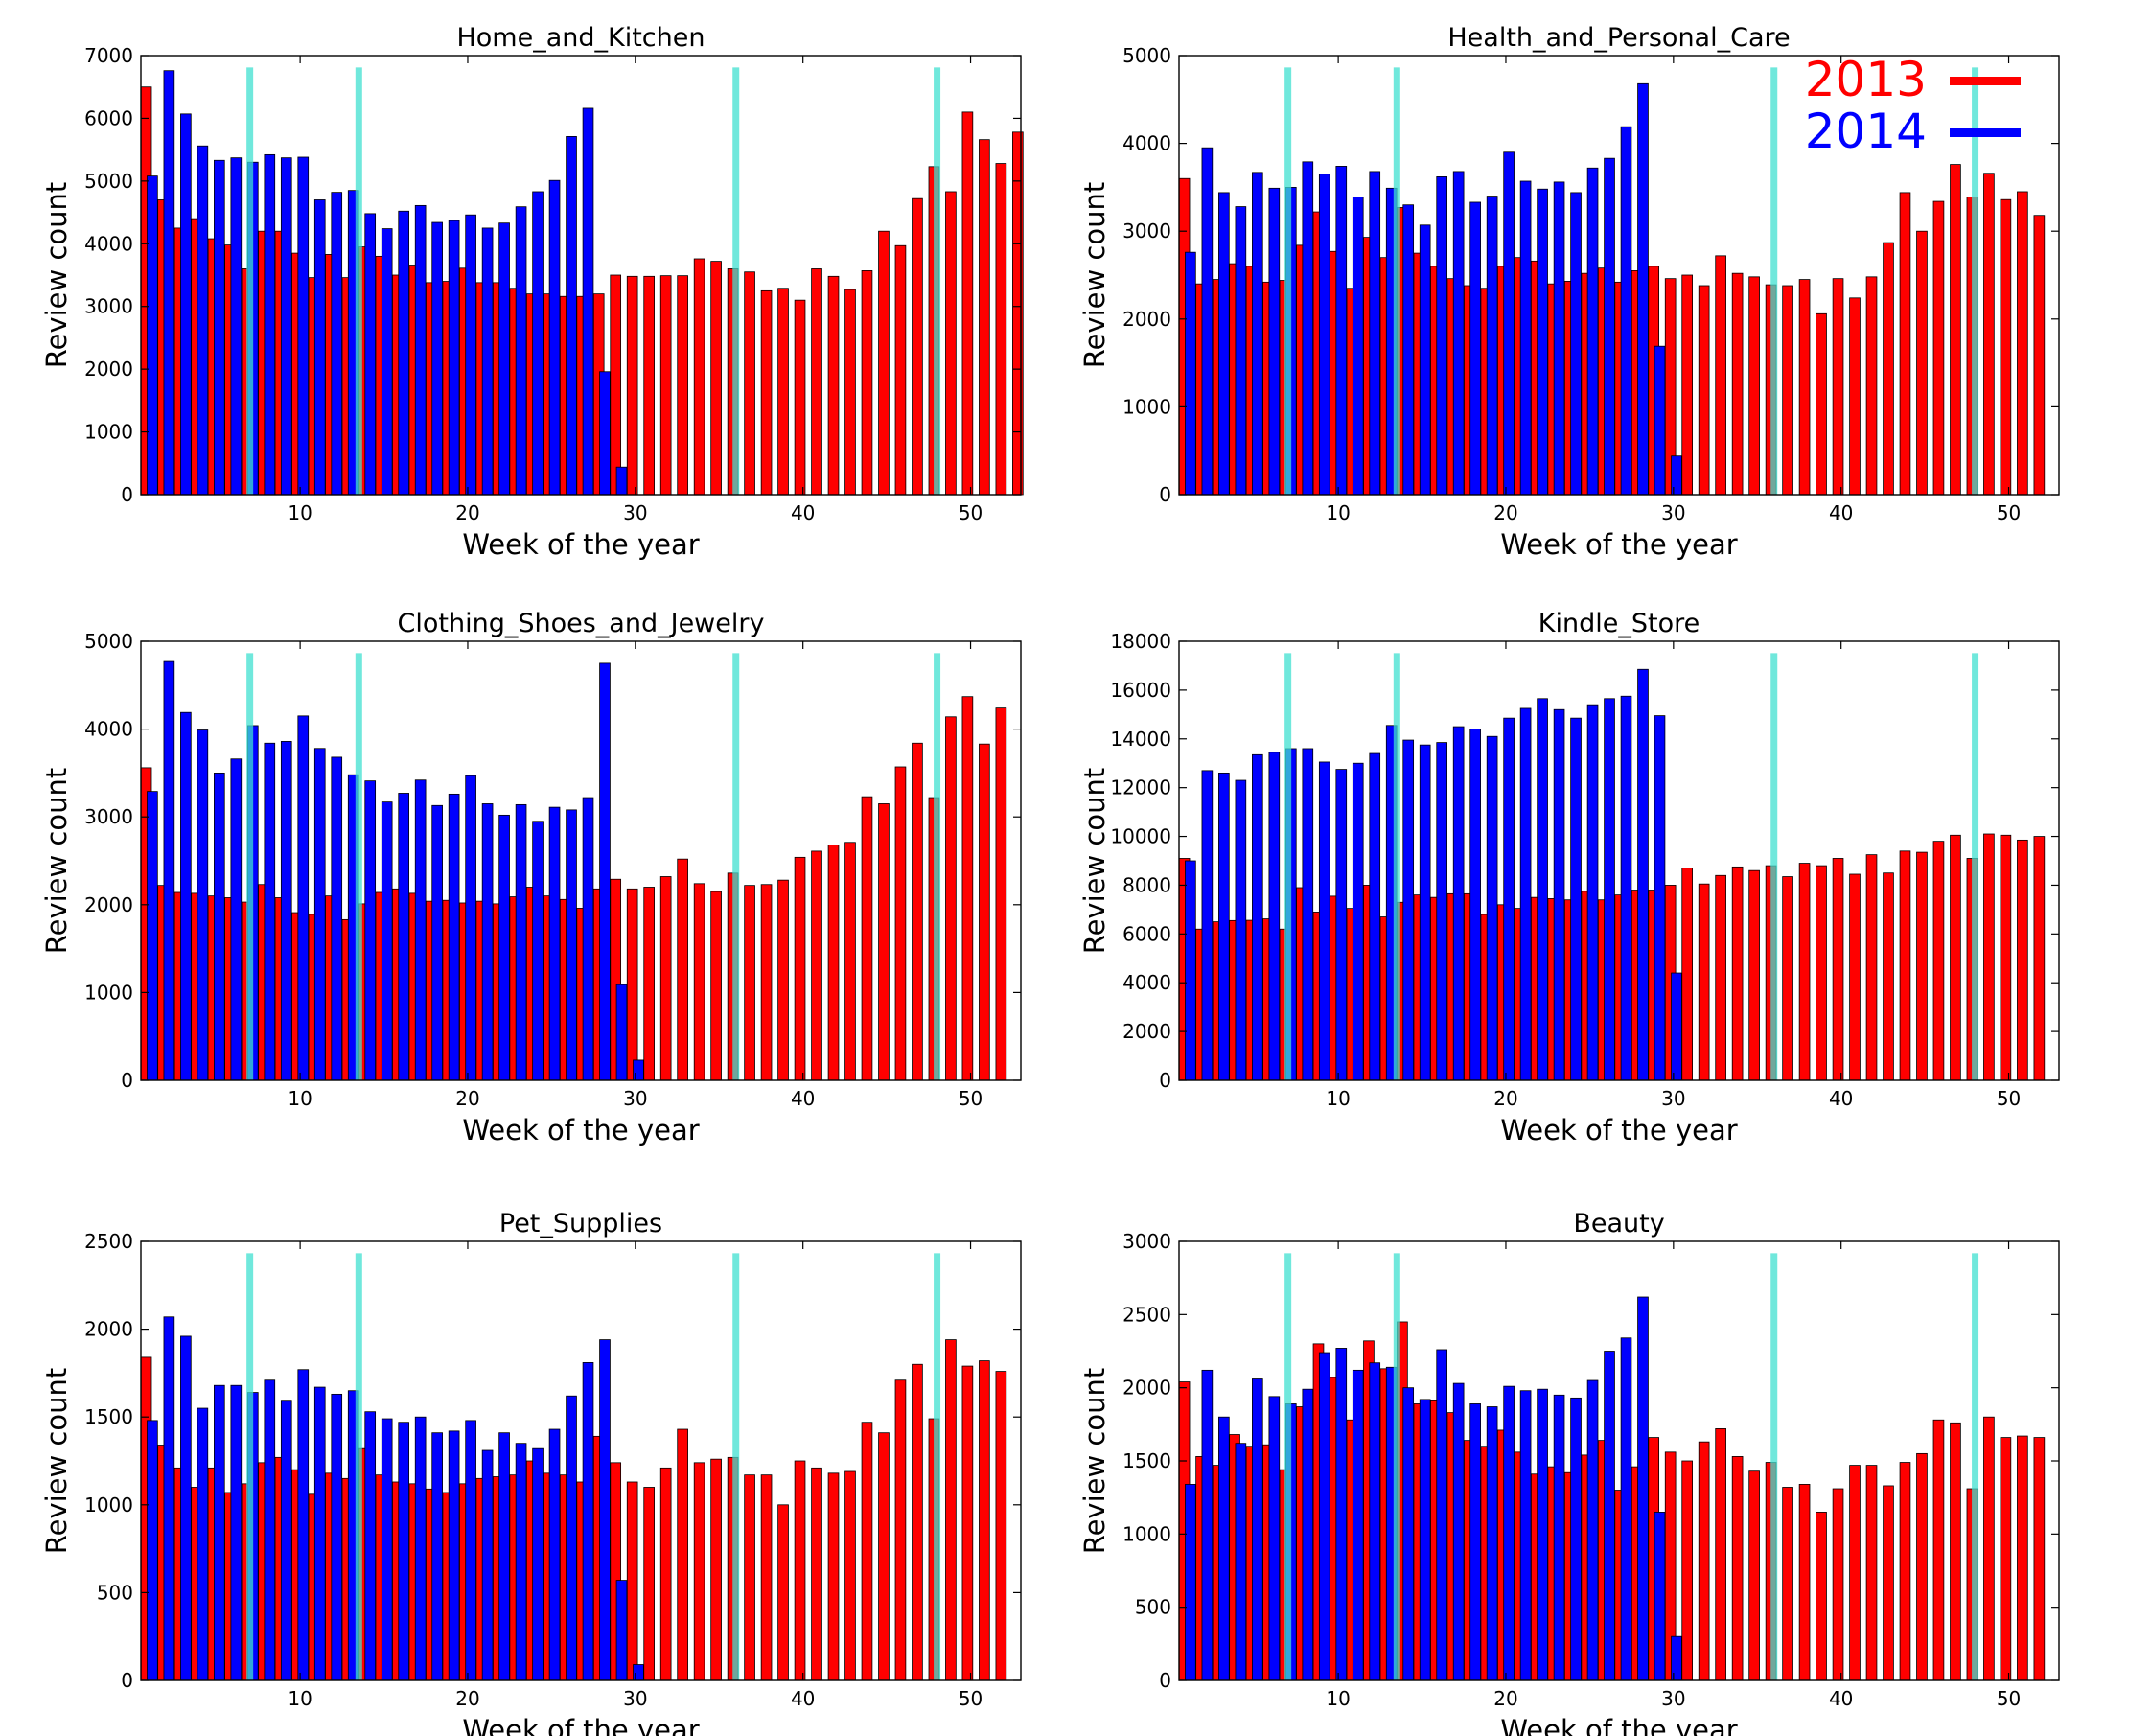 This screenshot has height=1736, width=2151. I want to click on y-tick-label: 5000, so click(1146, 55).